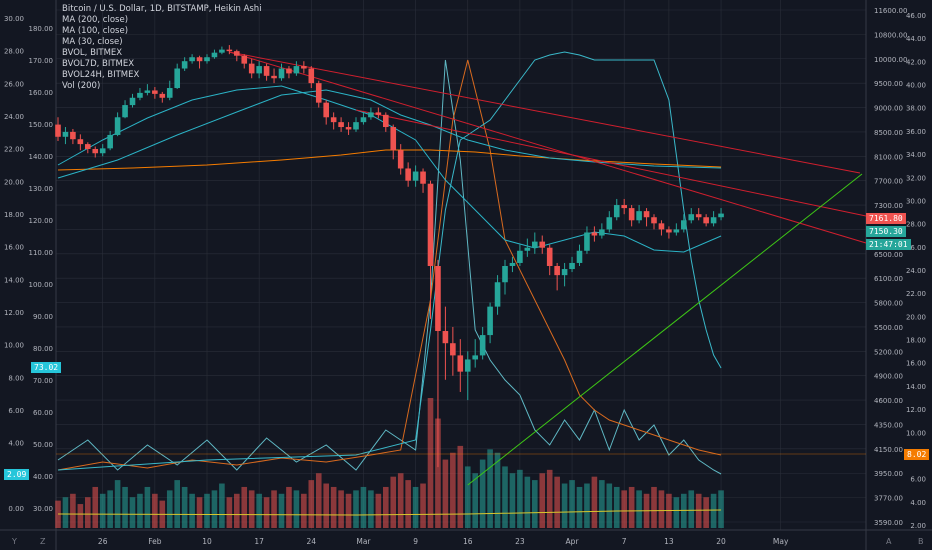  I want to click on left-axis-a-tick-label: 30.00, so click(14, 19).